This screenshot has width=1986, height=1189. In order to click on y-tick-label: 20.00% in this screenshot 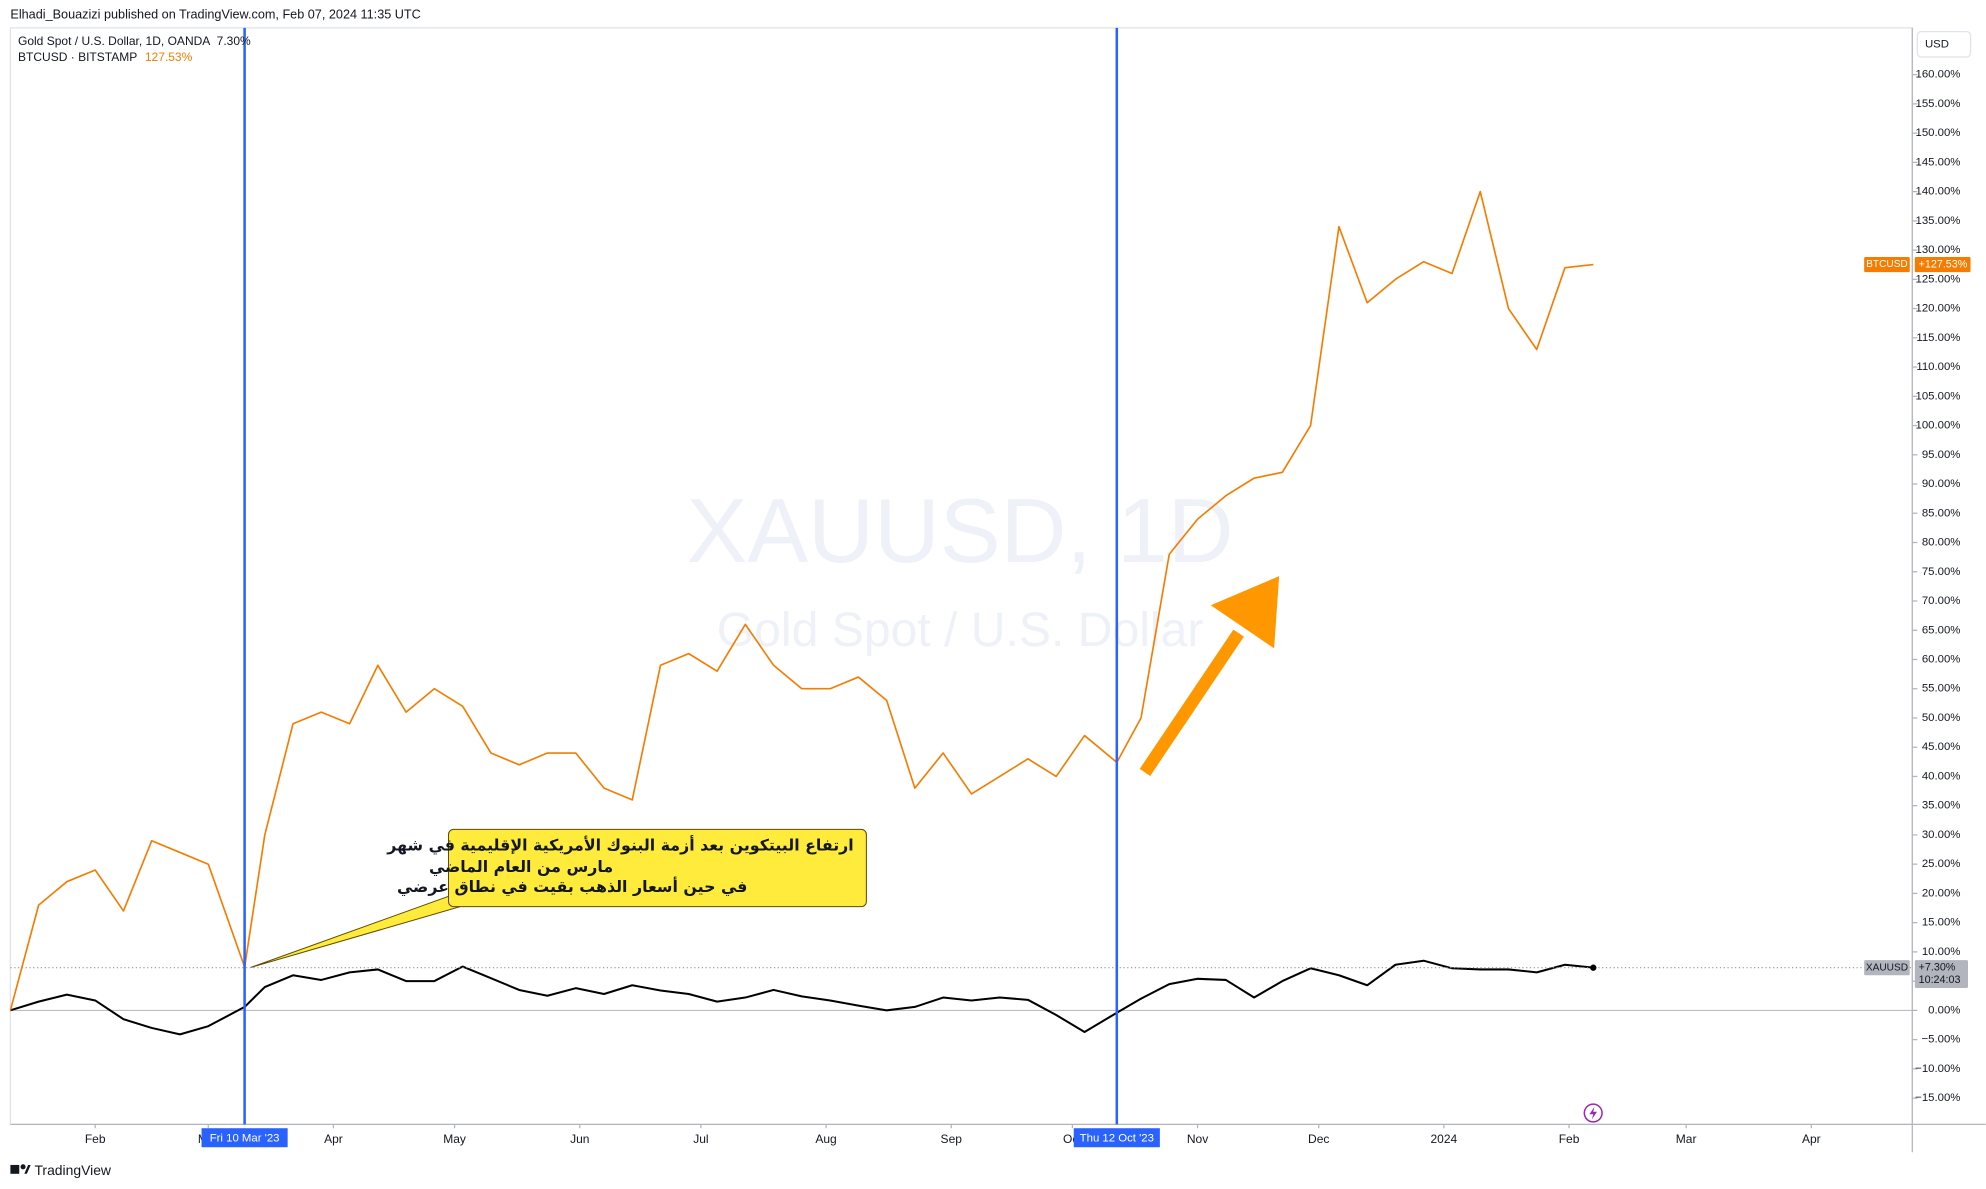, I will do `click(1941, 893)`.